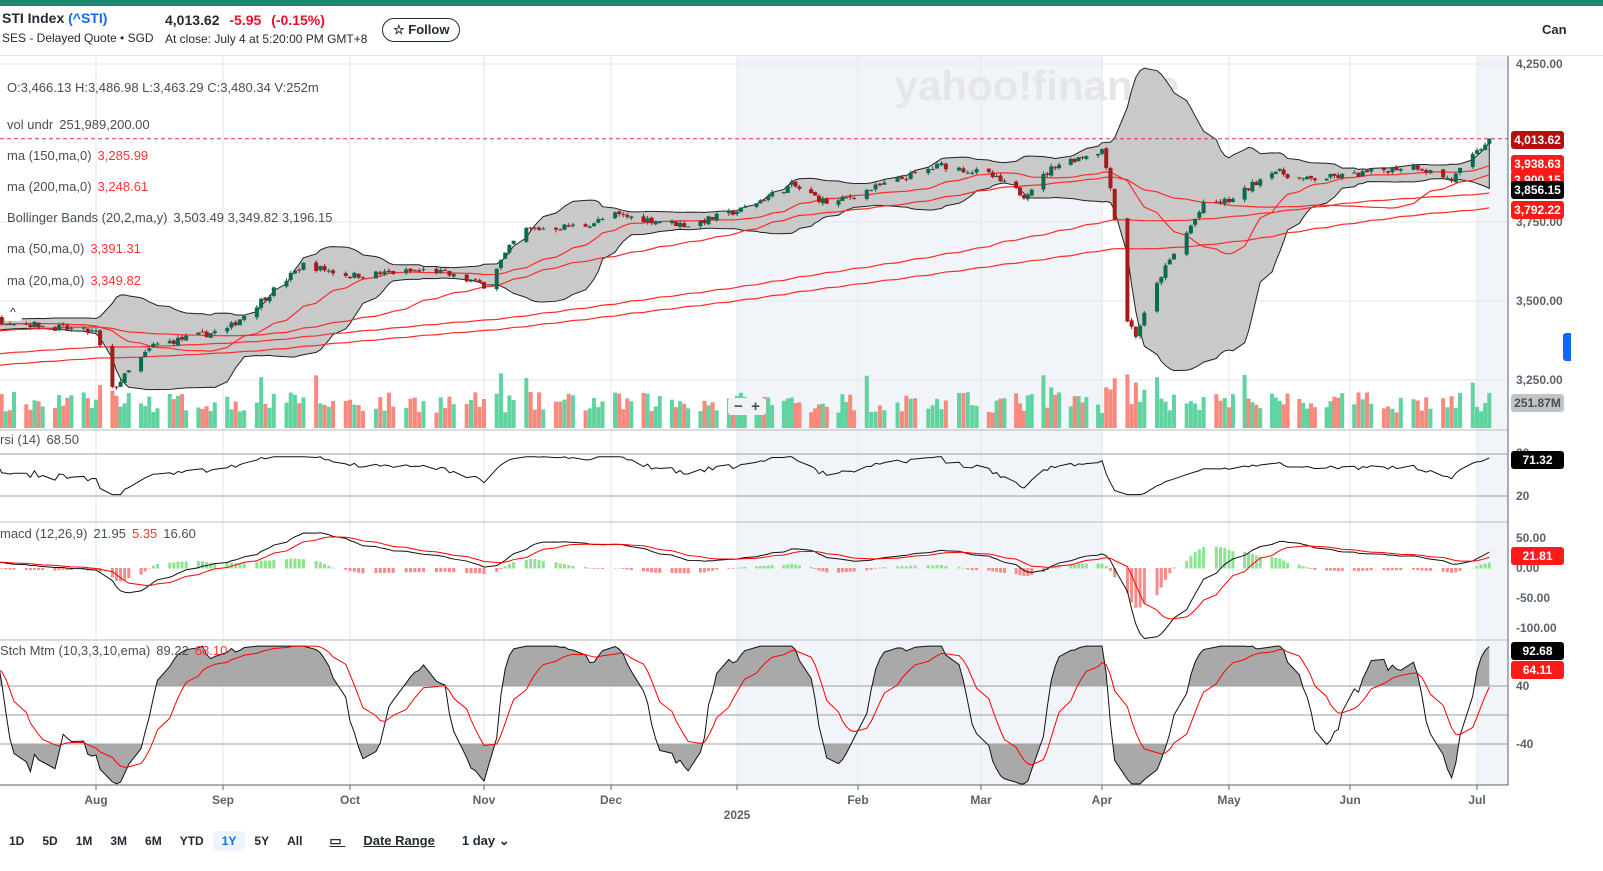 This screenshot has height=871, width=1603. Describe the element at coordinates (119, 841) in the screenshot. I see `range-3m: 3M` at that location.